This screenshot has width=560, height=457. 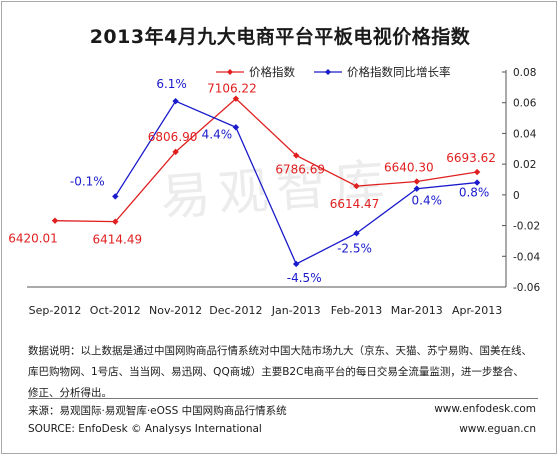 I want to click on yoy-growth-data-label: 0.4%, so click(x=427, y=201).